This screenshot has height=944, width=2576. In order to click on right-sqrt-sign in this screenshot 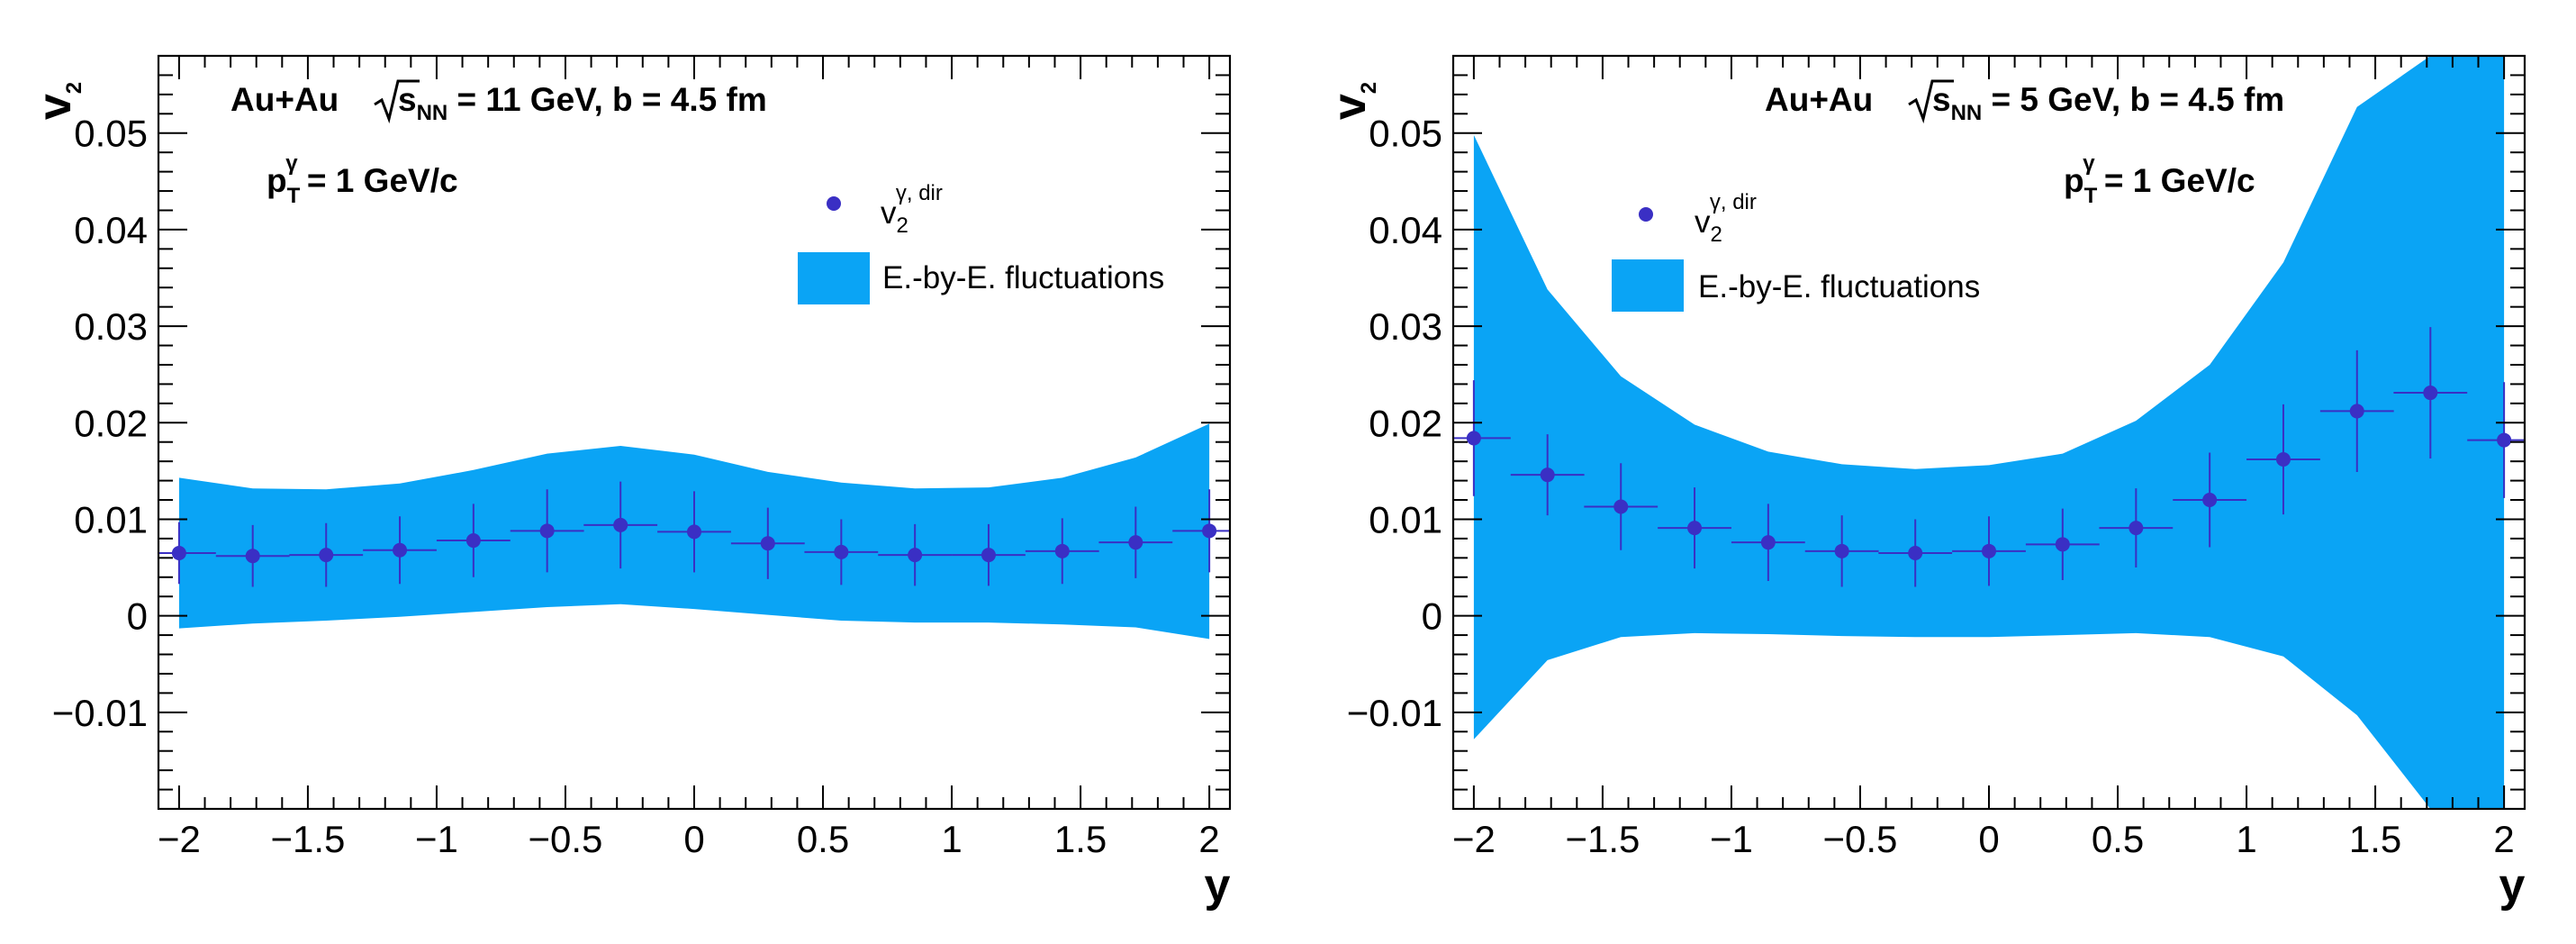, I will do `click(1931, 101)`.